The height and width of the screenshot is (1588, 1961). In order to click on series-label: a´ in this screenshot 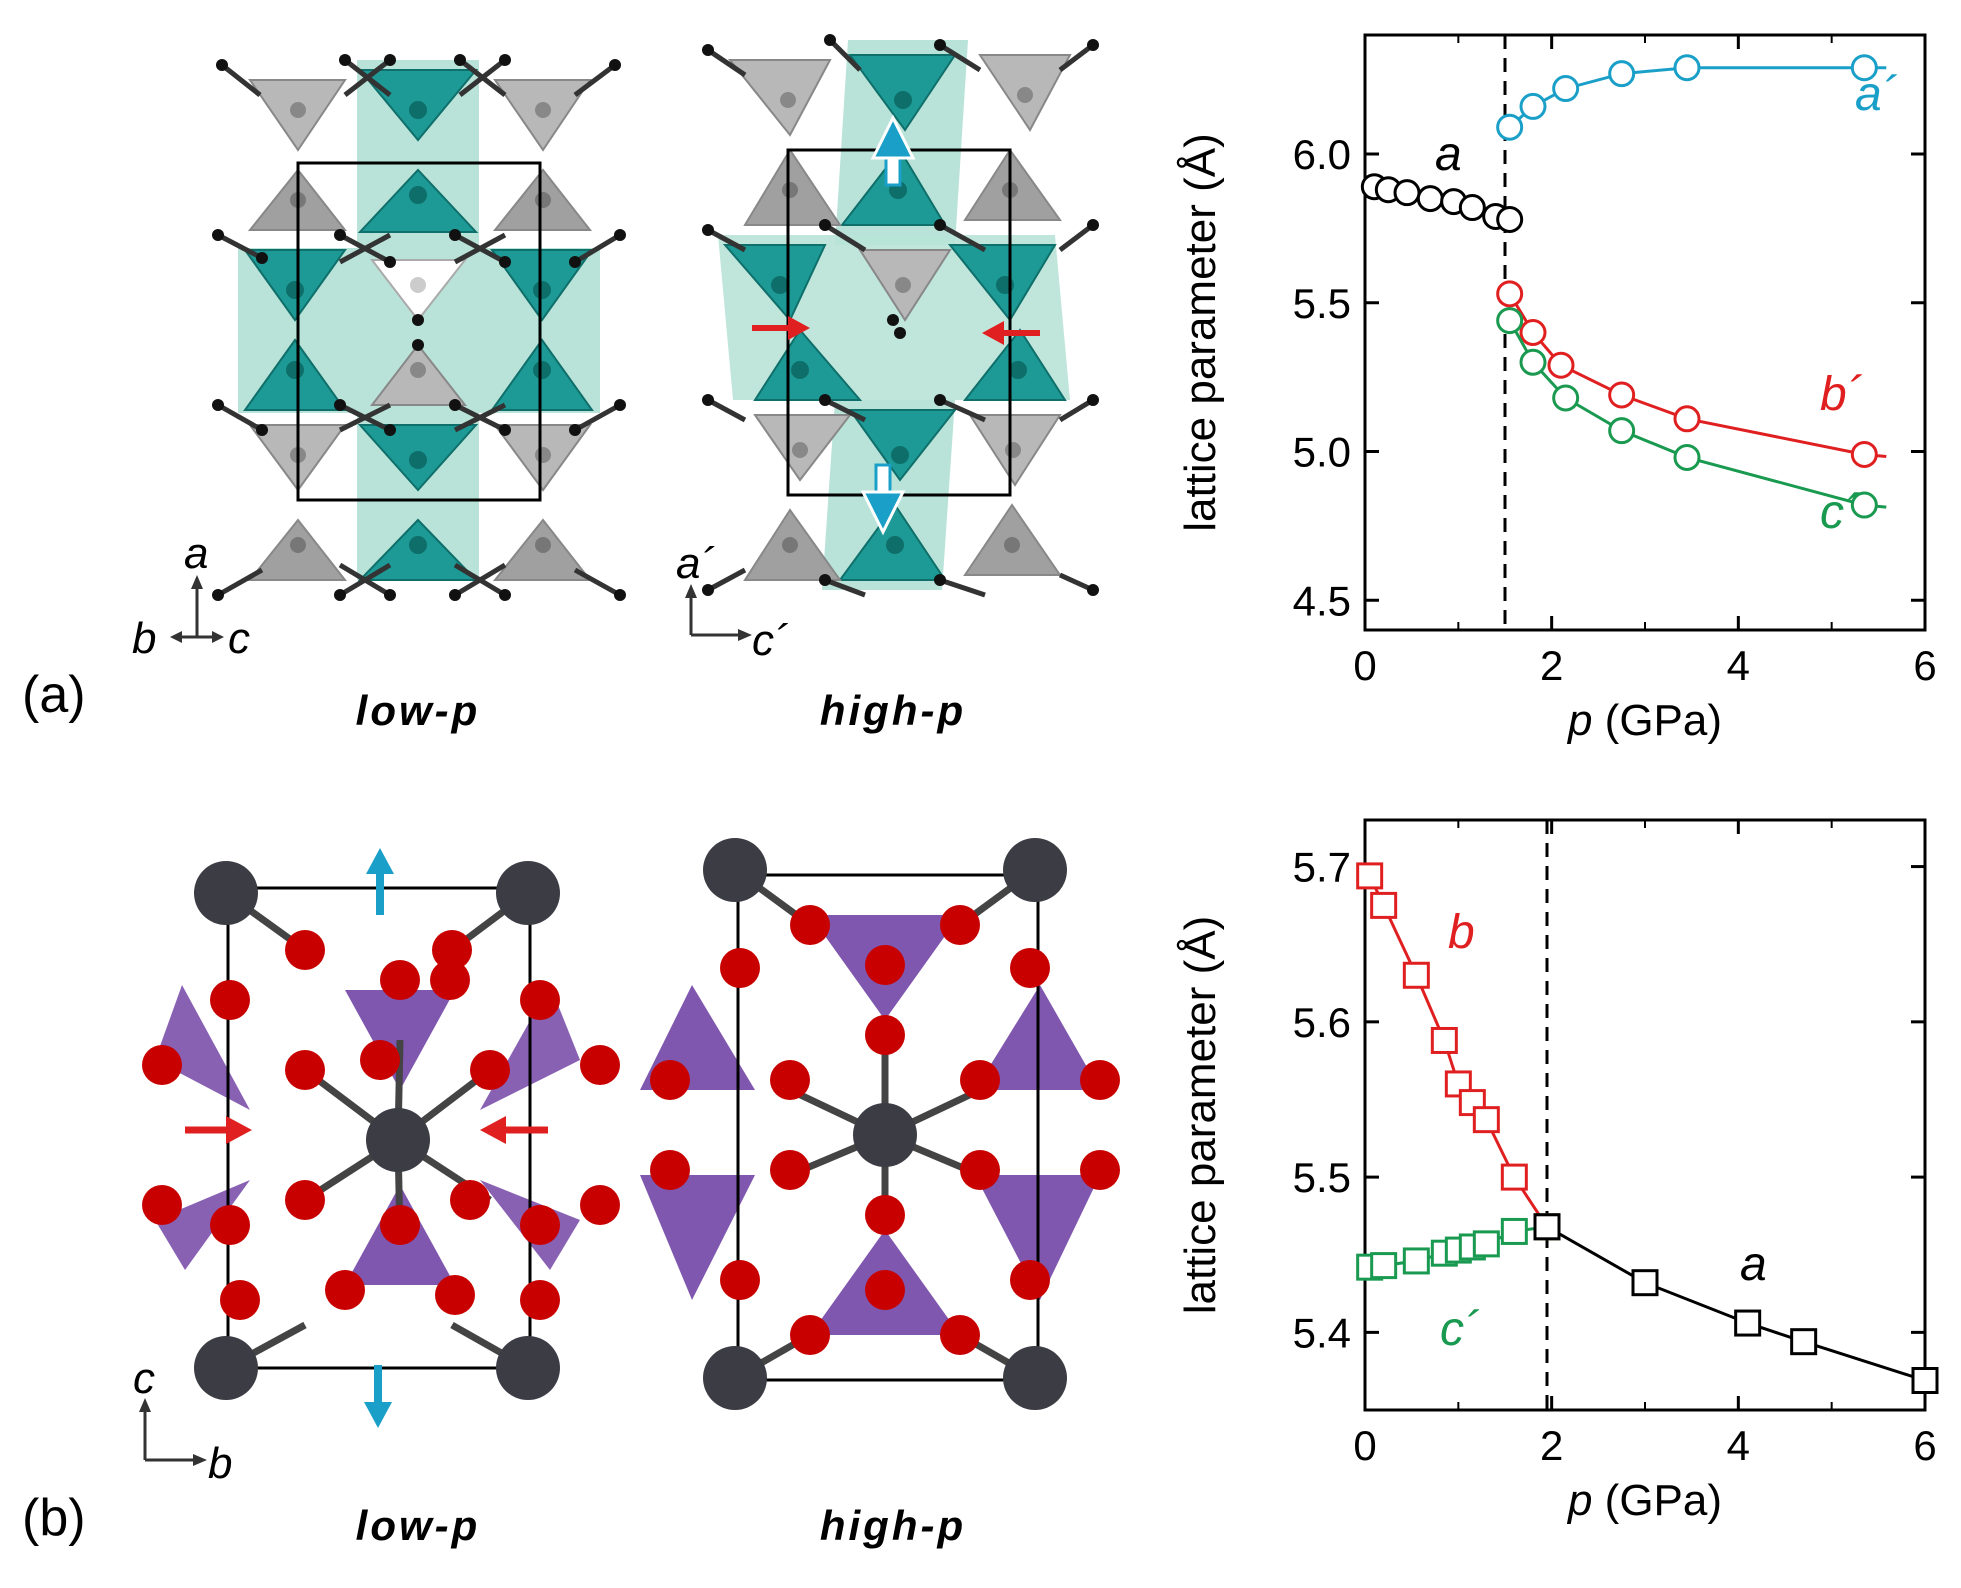, I will do `click(1876, 94)`.